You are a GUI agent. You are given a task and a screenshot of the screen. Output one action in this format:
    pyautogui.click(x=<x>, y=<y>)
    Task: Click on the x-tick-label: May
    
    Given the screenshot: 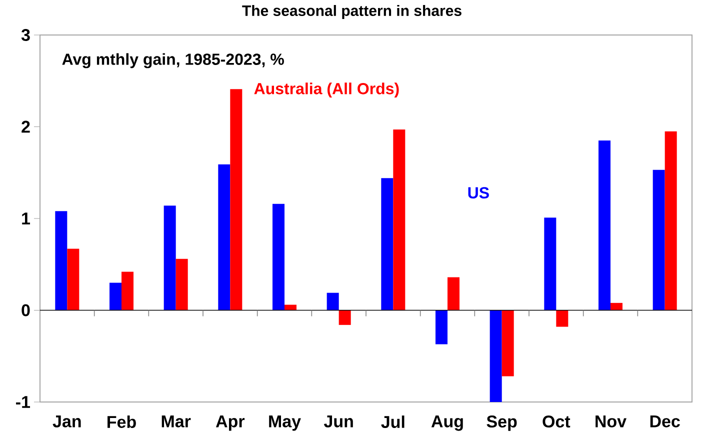 What is the action you would take?
    pyautogui.click(x=285, y=423)
    